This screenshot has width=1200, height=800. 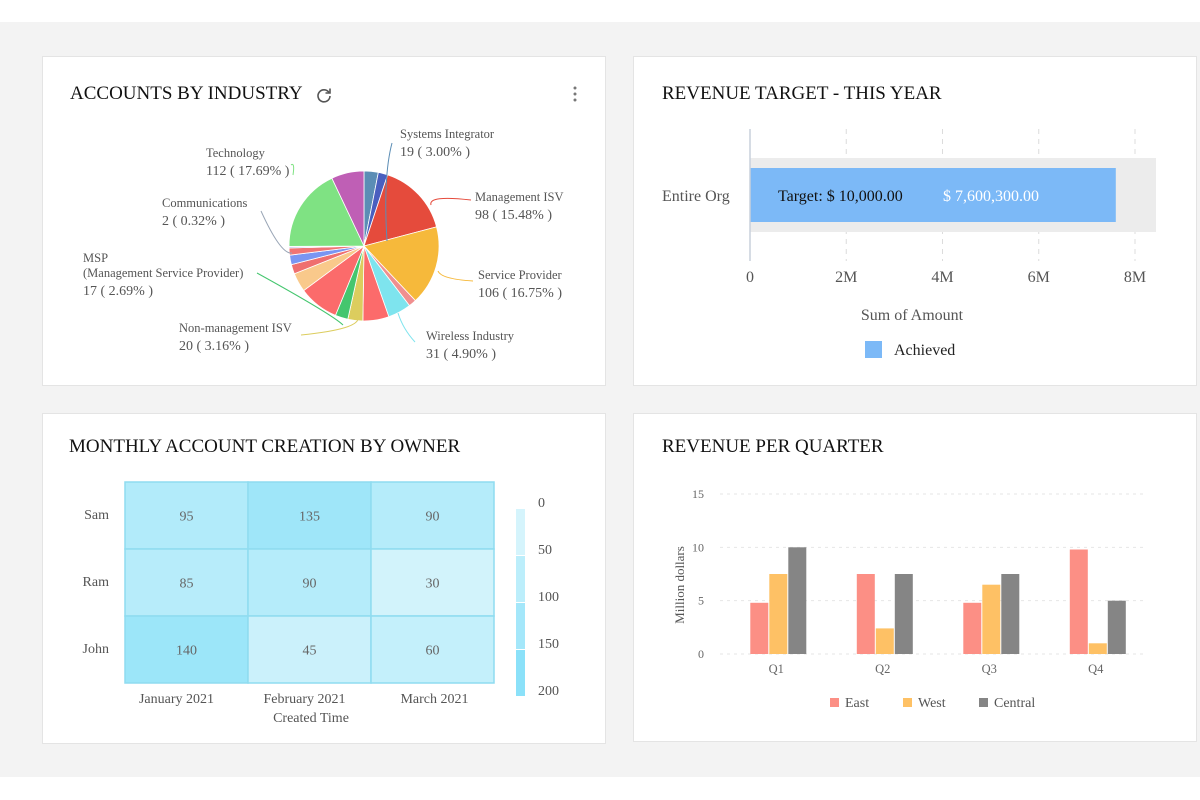 I want to click on legend-swatch-achieved, so click(x=873, y=349).